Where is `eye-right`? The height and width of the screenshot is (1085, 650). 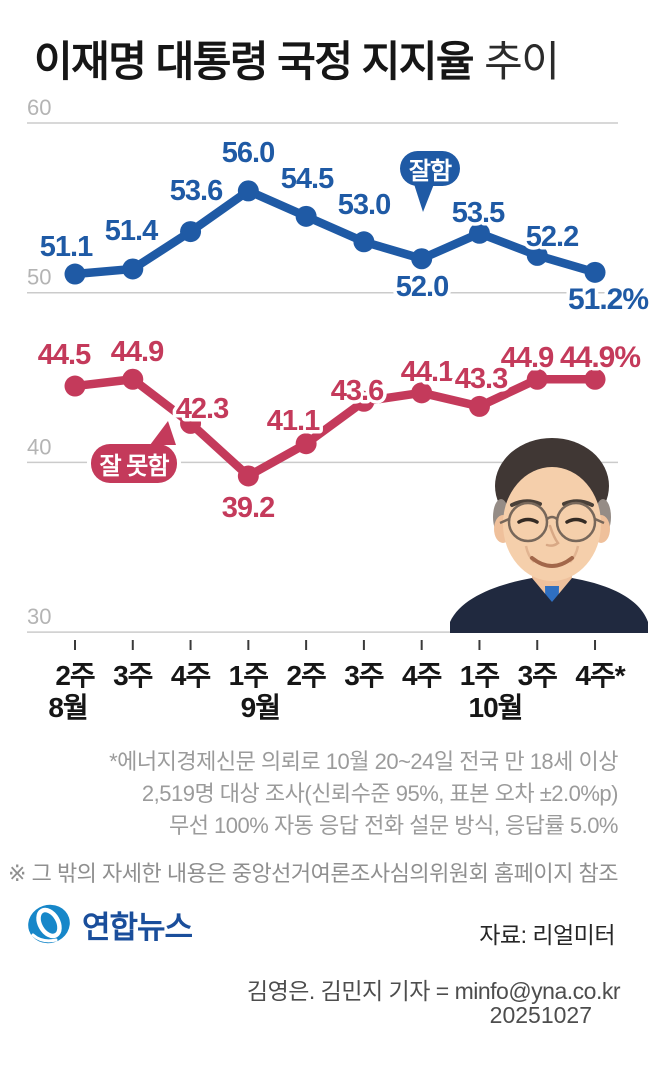 eye-right is located at coordinates (576, 520).